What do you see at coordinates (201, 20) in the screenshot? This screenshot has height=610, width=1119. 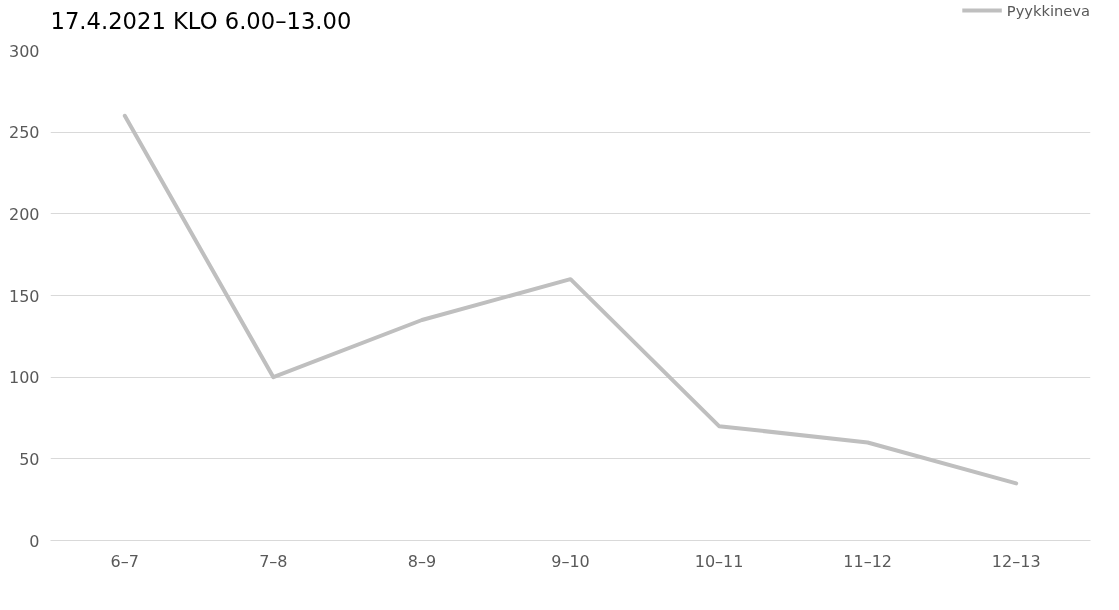 I see `chart-title: 17.4.2021 KLO 6.00–13.00` at bounding box center [201, 20].